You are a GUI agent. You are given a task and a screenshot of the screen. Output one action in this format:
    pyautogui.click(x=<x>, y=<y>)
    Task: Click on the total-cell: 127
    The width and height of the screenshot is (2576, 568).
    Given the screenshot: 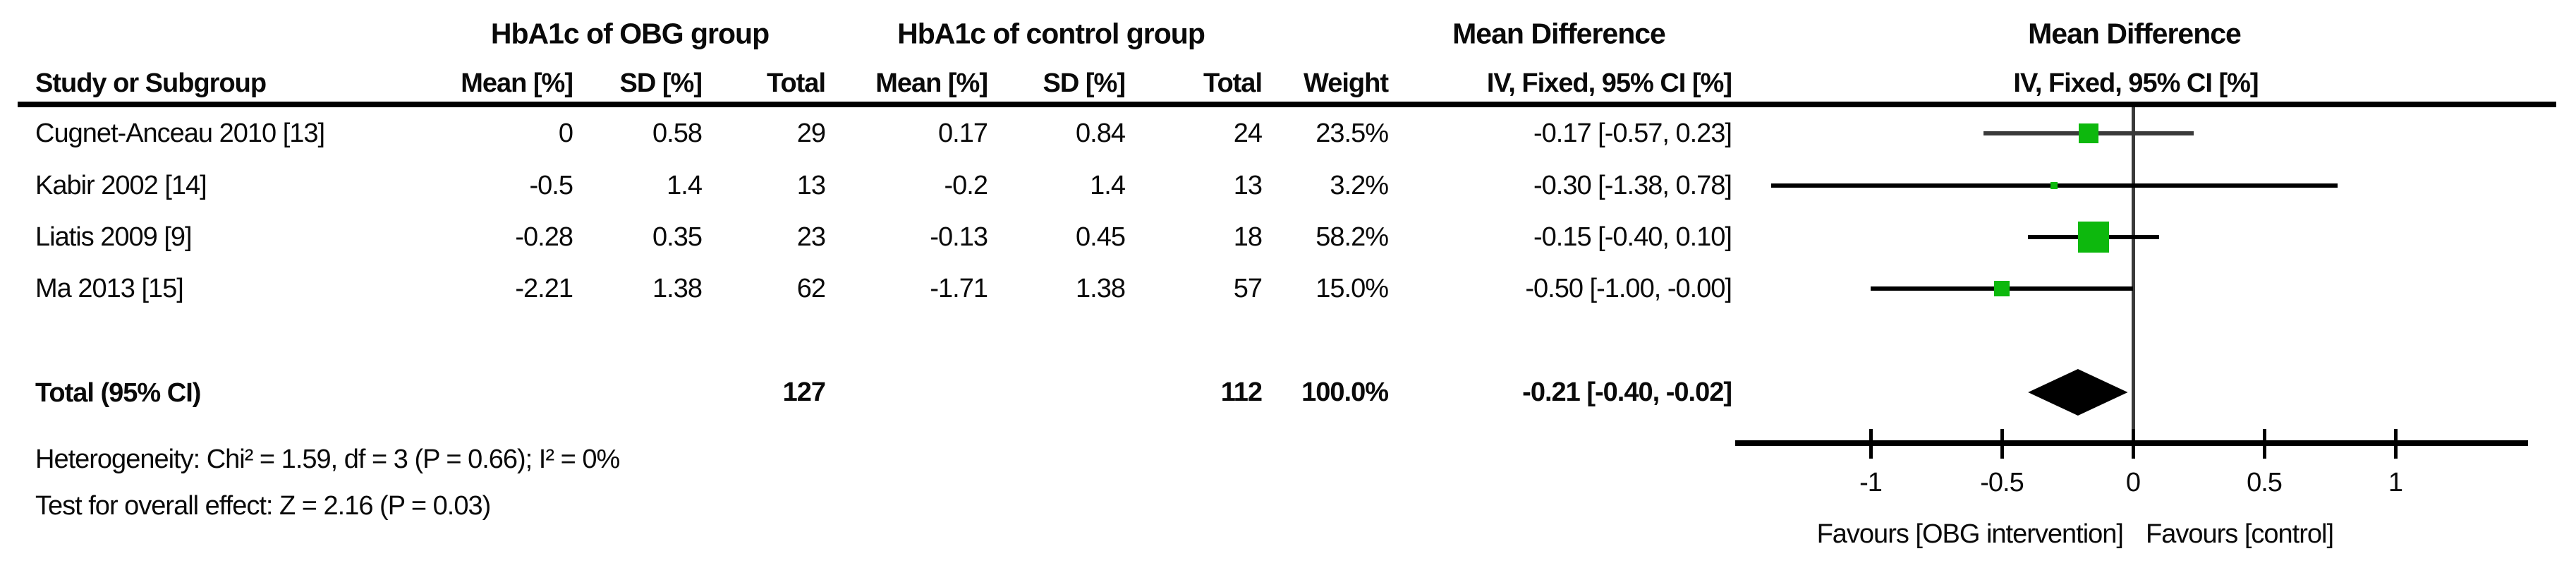 What is the action you would take?
    pyautogui.click(x=804, y=392)
    